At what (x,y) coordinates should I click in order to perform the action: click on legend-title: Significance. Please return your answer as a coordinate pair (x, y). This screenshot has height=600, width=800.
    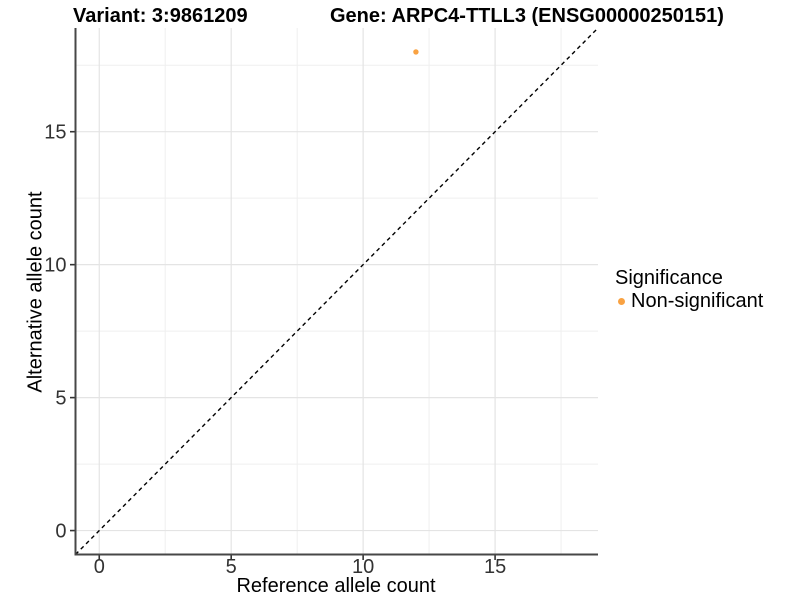
    Looking at the image, I should click on (669, 278).